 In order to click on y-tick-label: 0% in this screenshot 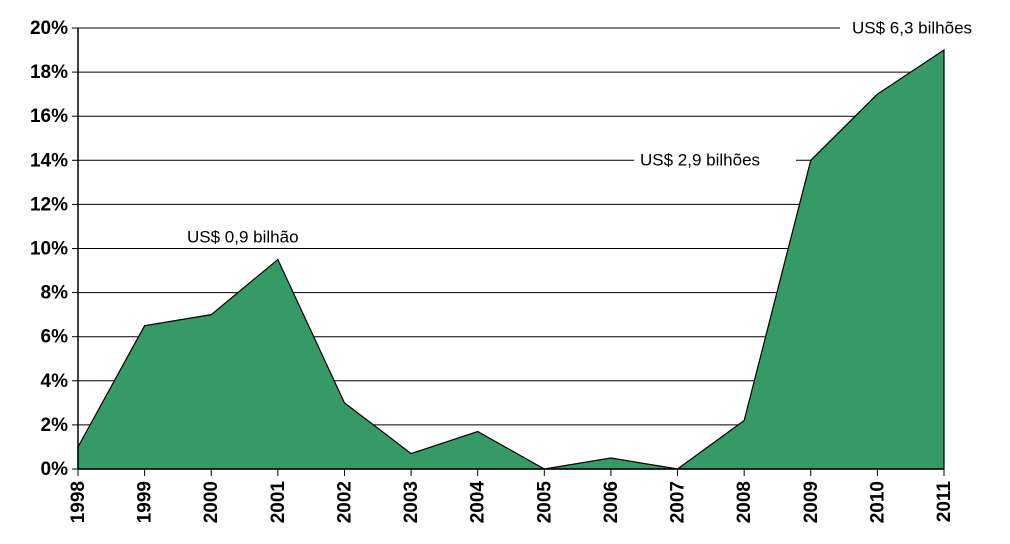, I will do `click(55, 469)`.